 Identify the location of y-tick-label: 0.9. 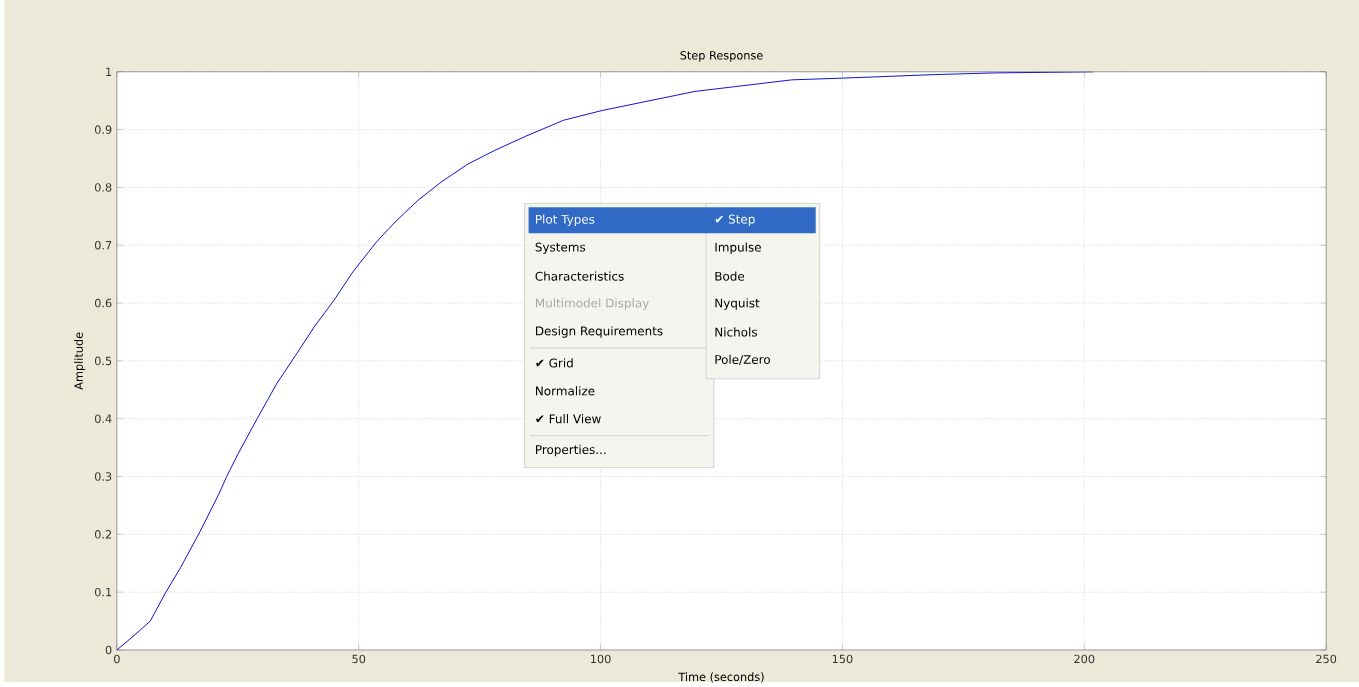
(103, 129).